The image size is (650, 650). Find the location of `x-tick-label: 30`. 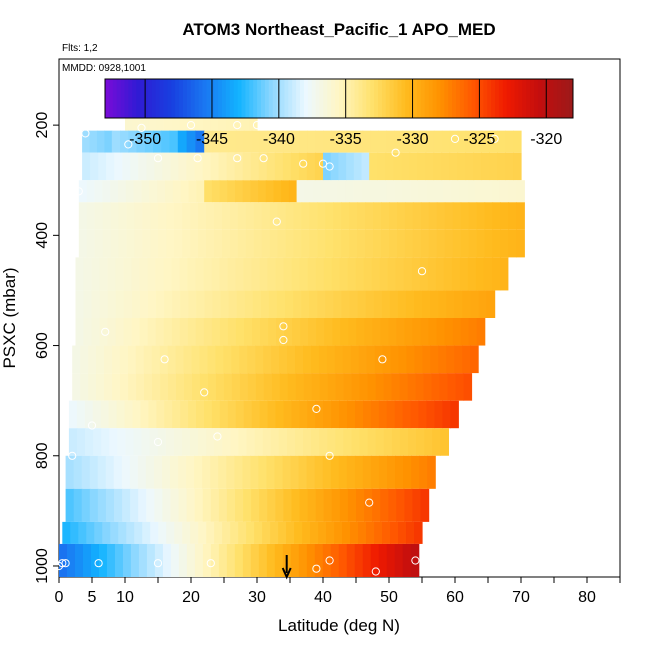

x-tick-label: 30 is located at coordinates (257, 597).